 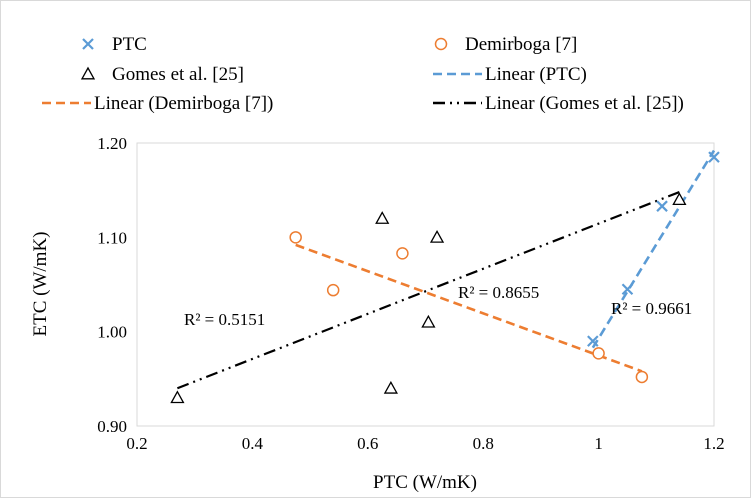 I want to click on x-tick-label: 1.2, so click(x=713, y=443).